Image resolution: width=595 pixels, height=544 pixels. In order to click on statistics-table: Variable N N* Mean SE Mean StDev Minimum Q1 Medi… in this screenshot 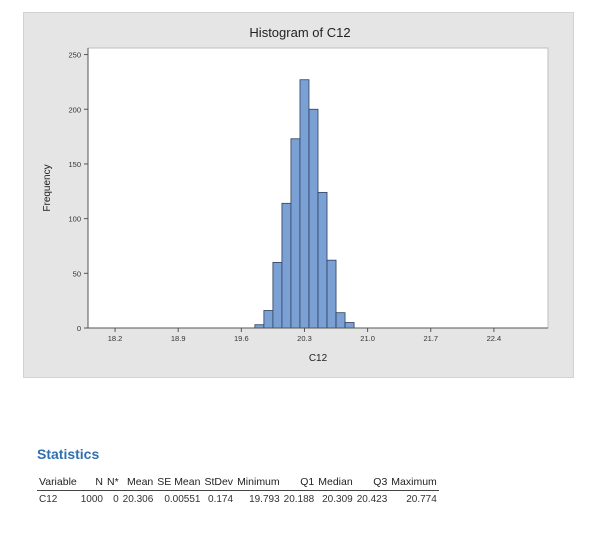, I will do `click(238, 490)`.